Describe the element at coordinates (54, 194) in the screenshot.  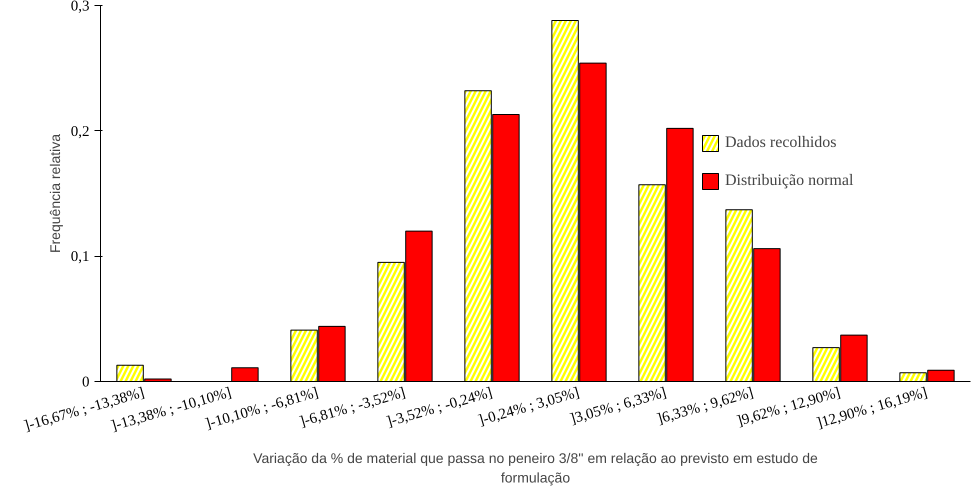
I see `y-axis-title: Frequência relativa` at that location.